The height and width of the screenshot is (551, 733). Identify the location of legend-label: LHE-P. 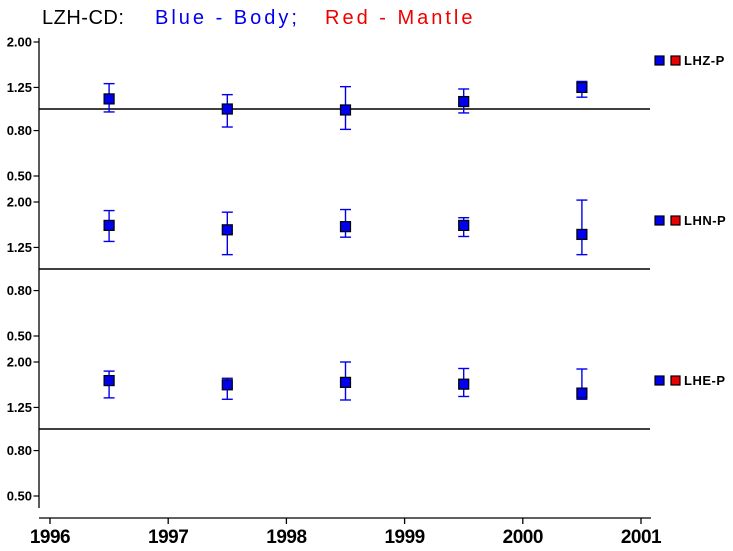
(705, 380).